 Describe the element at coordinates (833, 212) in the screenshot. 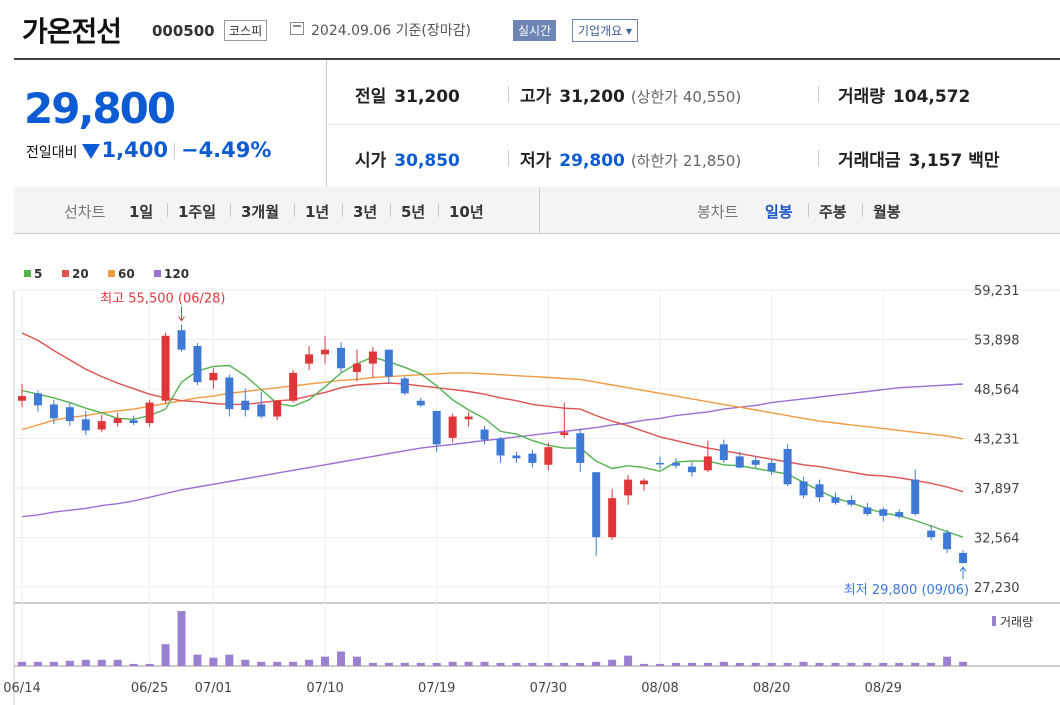

I see `tab-weekly: 주봉` at that location.